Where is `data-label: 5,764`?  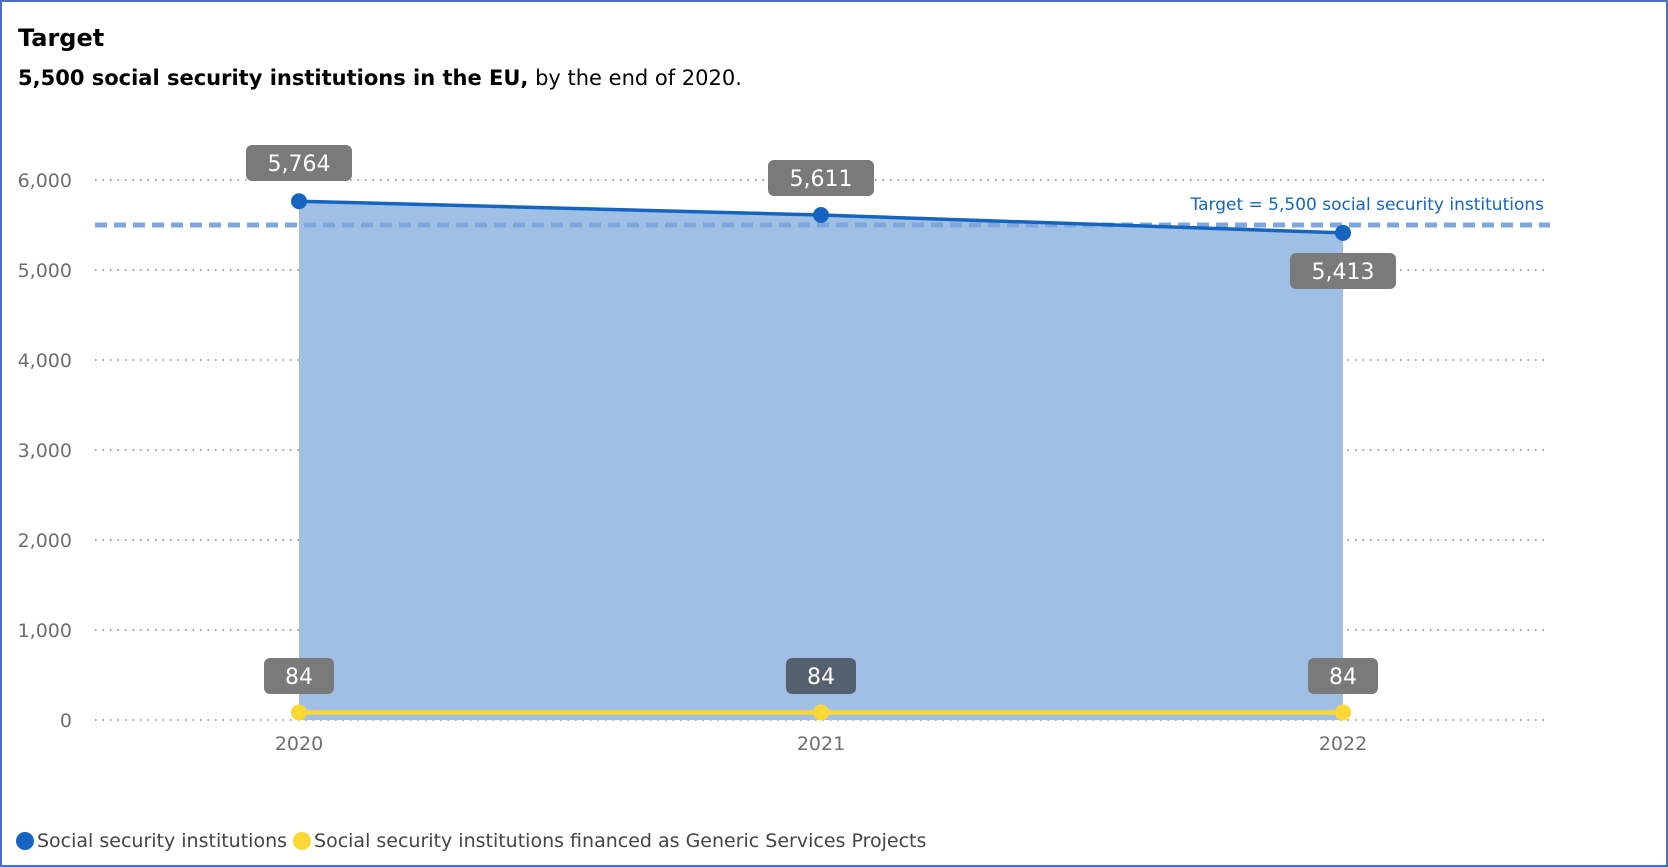
data-label: 5,764 is located at coordinates (299, 164).